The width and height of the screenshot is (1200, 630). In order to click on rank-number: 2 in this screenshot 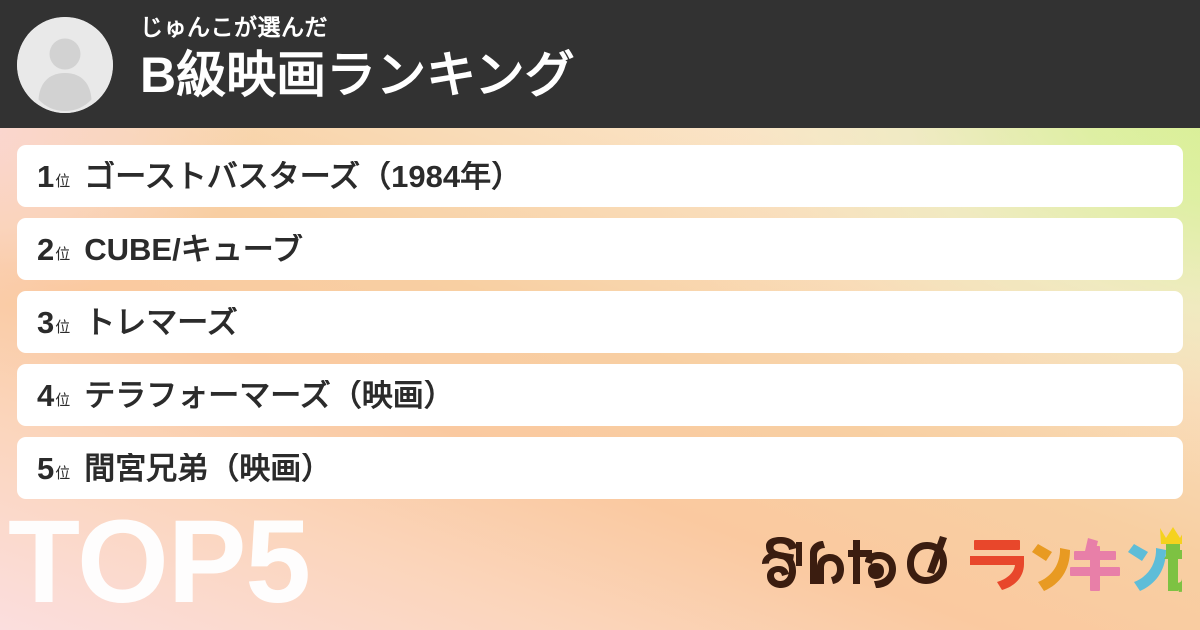, I will do `click(46, 249)`.